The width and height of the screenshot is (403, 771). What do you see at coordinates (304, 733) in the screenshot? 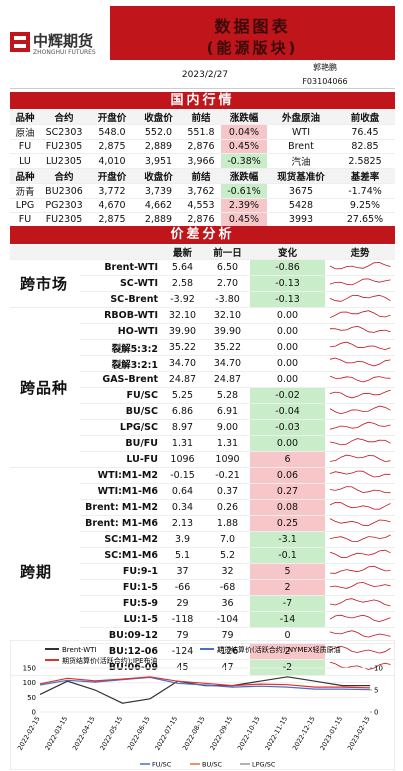
I see `x-tick-label: 2022-12-15` at bounding box center [304, 733].